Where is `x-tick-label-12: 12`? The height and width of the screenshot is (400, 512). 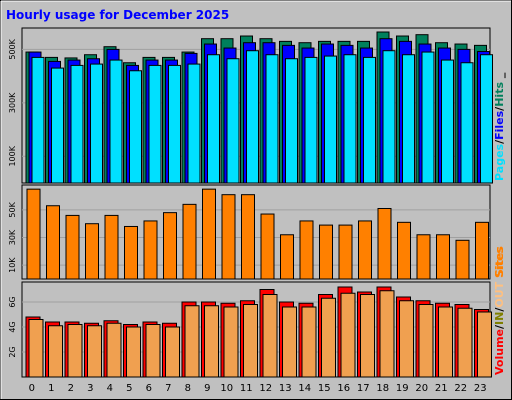 x-tick-label-12: 12 is located at coordinates (265, 388).